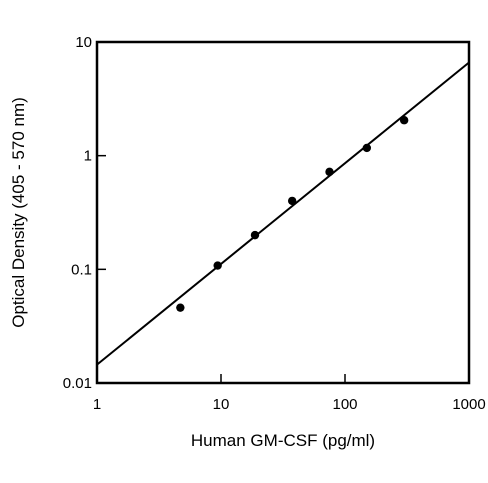  Describe the element at coordinates (221, 404) in the screenshot. I see `x-tick-label: 10` at that location.